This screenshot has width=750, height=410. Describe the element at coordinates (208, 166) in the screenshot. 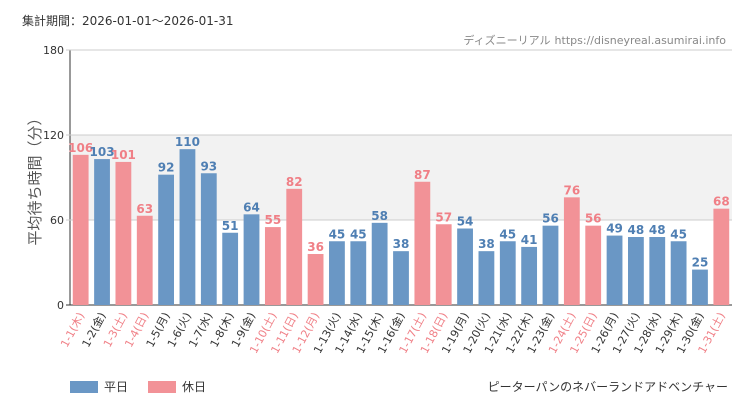

I see `bar-value-label: 93` at that location.